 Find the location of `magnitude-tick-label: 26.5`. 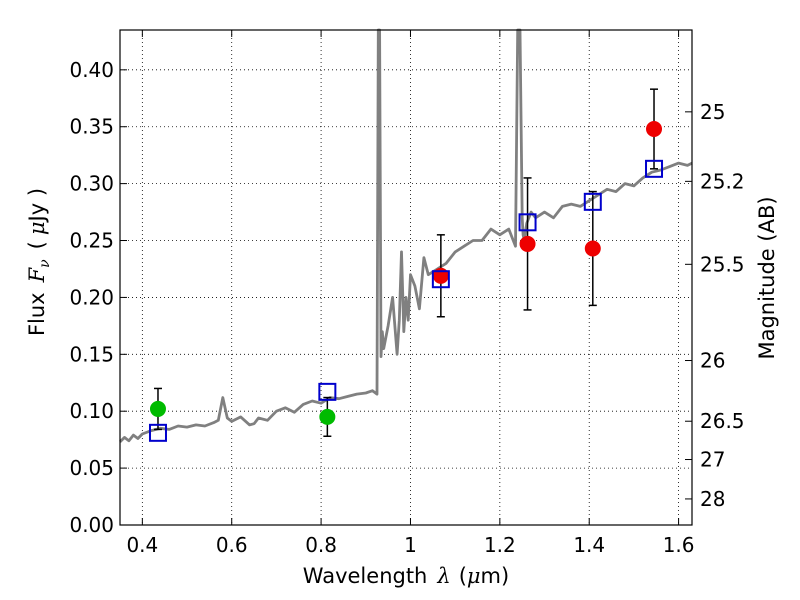

magnitude-tick-label: 26.5 is located at coordinates (722, 421).